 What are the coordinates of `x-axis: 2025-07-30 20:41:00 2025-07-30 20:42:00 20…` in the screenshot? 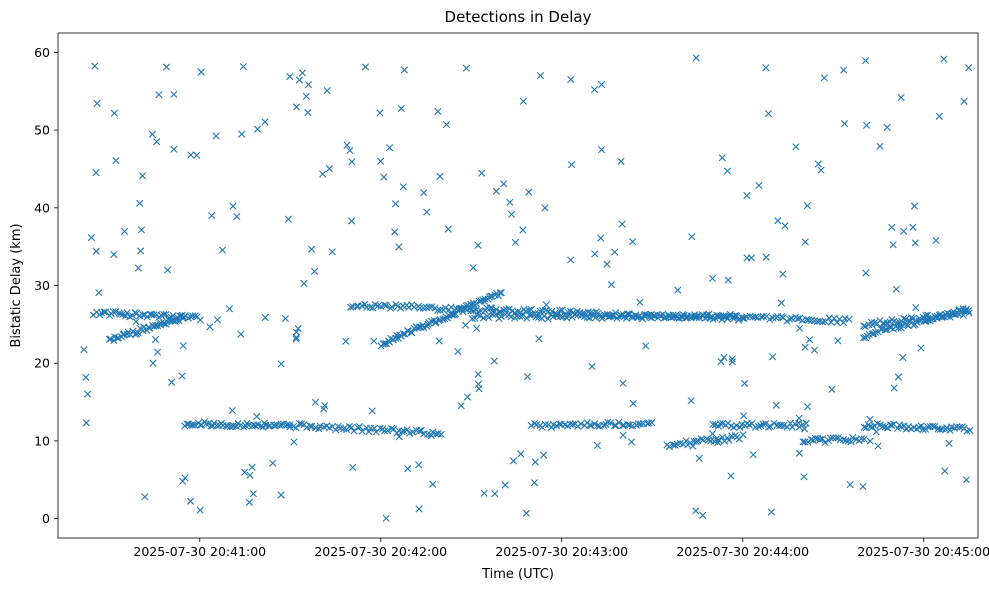 It's located at (561, 548).